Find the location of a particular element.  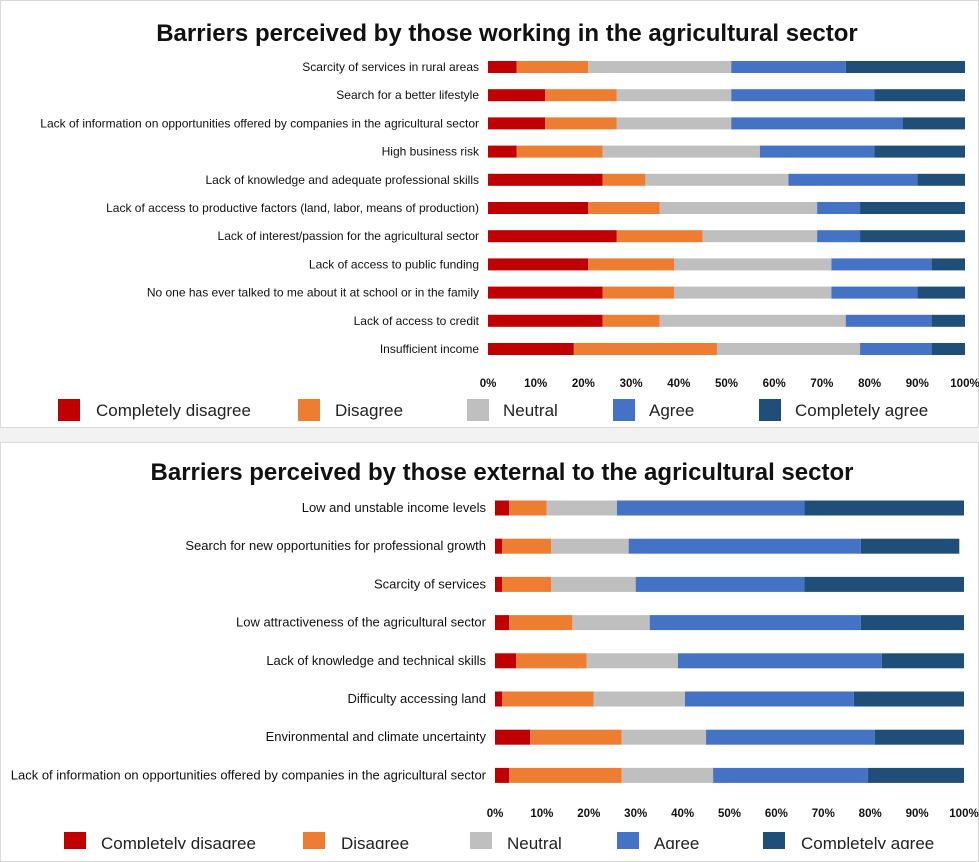

category-label: Lack of knowledge and technical skills is located at coordinates (376, 660).